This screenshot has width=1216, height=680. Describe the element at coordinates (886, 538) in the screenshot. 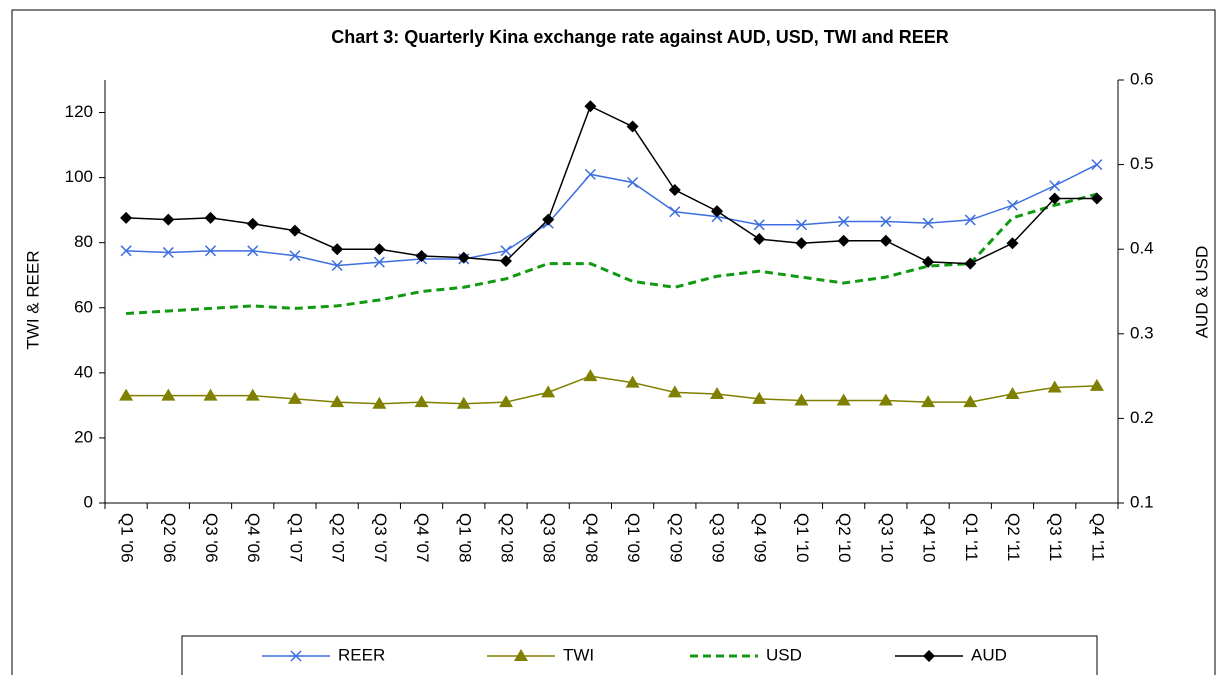

I see `x-tick-label: Q3 '10` at that location.